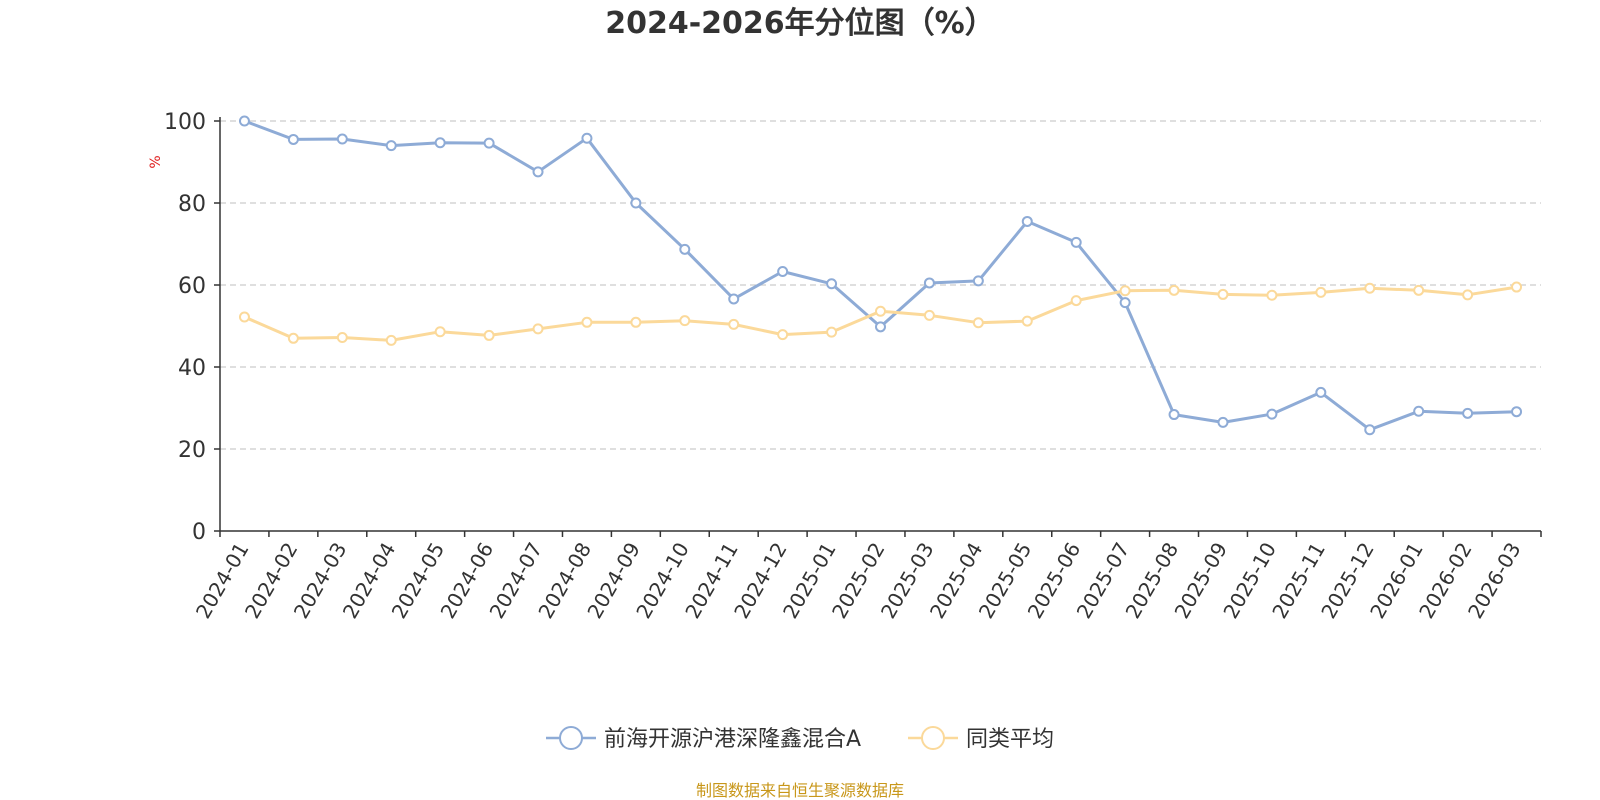 This screenshot has width=1600, height=800. What do you see at coordinates (192, 368) in the screenshot?
I see `y-tick-label: 40` at bounding box center [192, 368].